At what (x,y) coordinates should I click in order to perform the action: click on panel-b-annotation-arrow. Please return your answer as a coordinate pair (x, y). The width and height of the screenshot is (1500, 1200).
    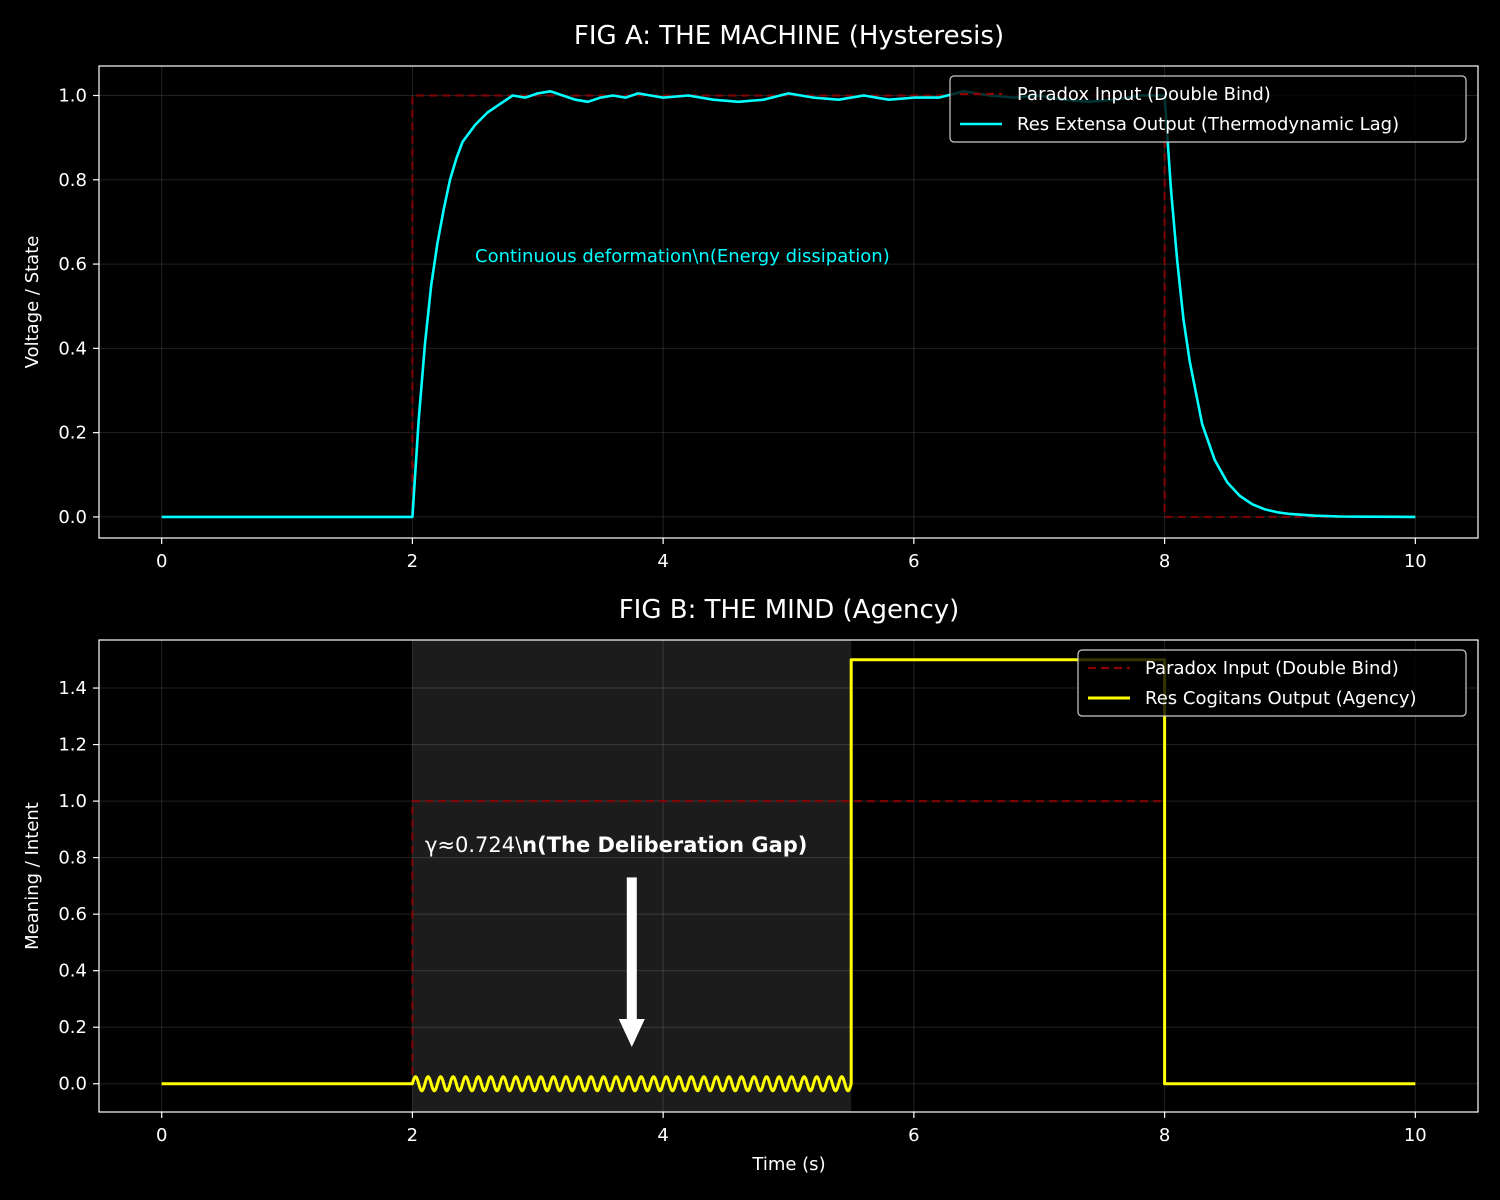
    Looking at the image, I should click on (631, 962).